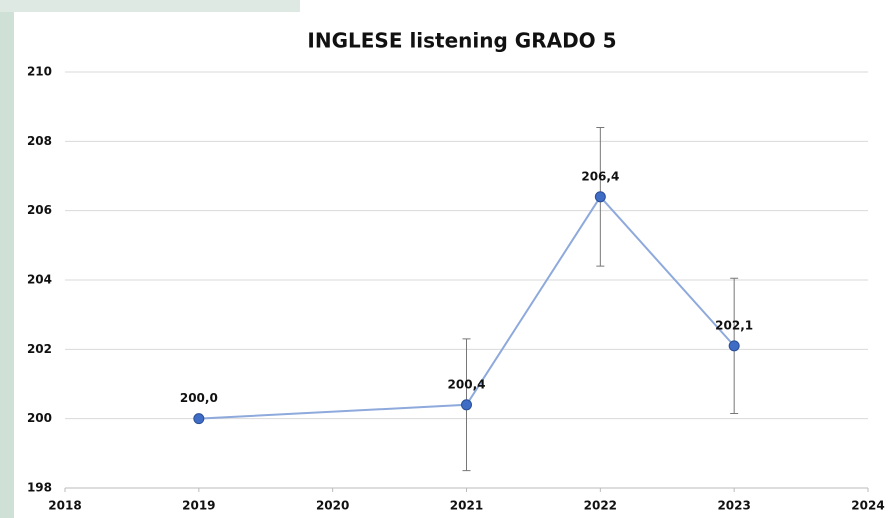 The height and width of the screenshot is (518, 896). Describe the element at coordinates (600, 176) in the screenshot. I see `data-label: 206,4` at that location.